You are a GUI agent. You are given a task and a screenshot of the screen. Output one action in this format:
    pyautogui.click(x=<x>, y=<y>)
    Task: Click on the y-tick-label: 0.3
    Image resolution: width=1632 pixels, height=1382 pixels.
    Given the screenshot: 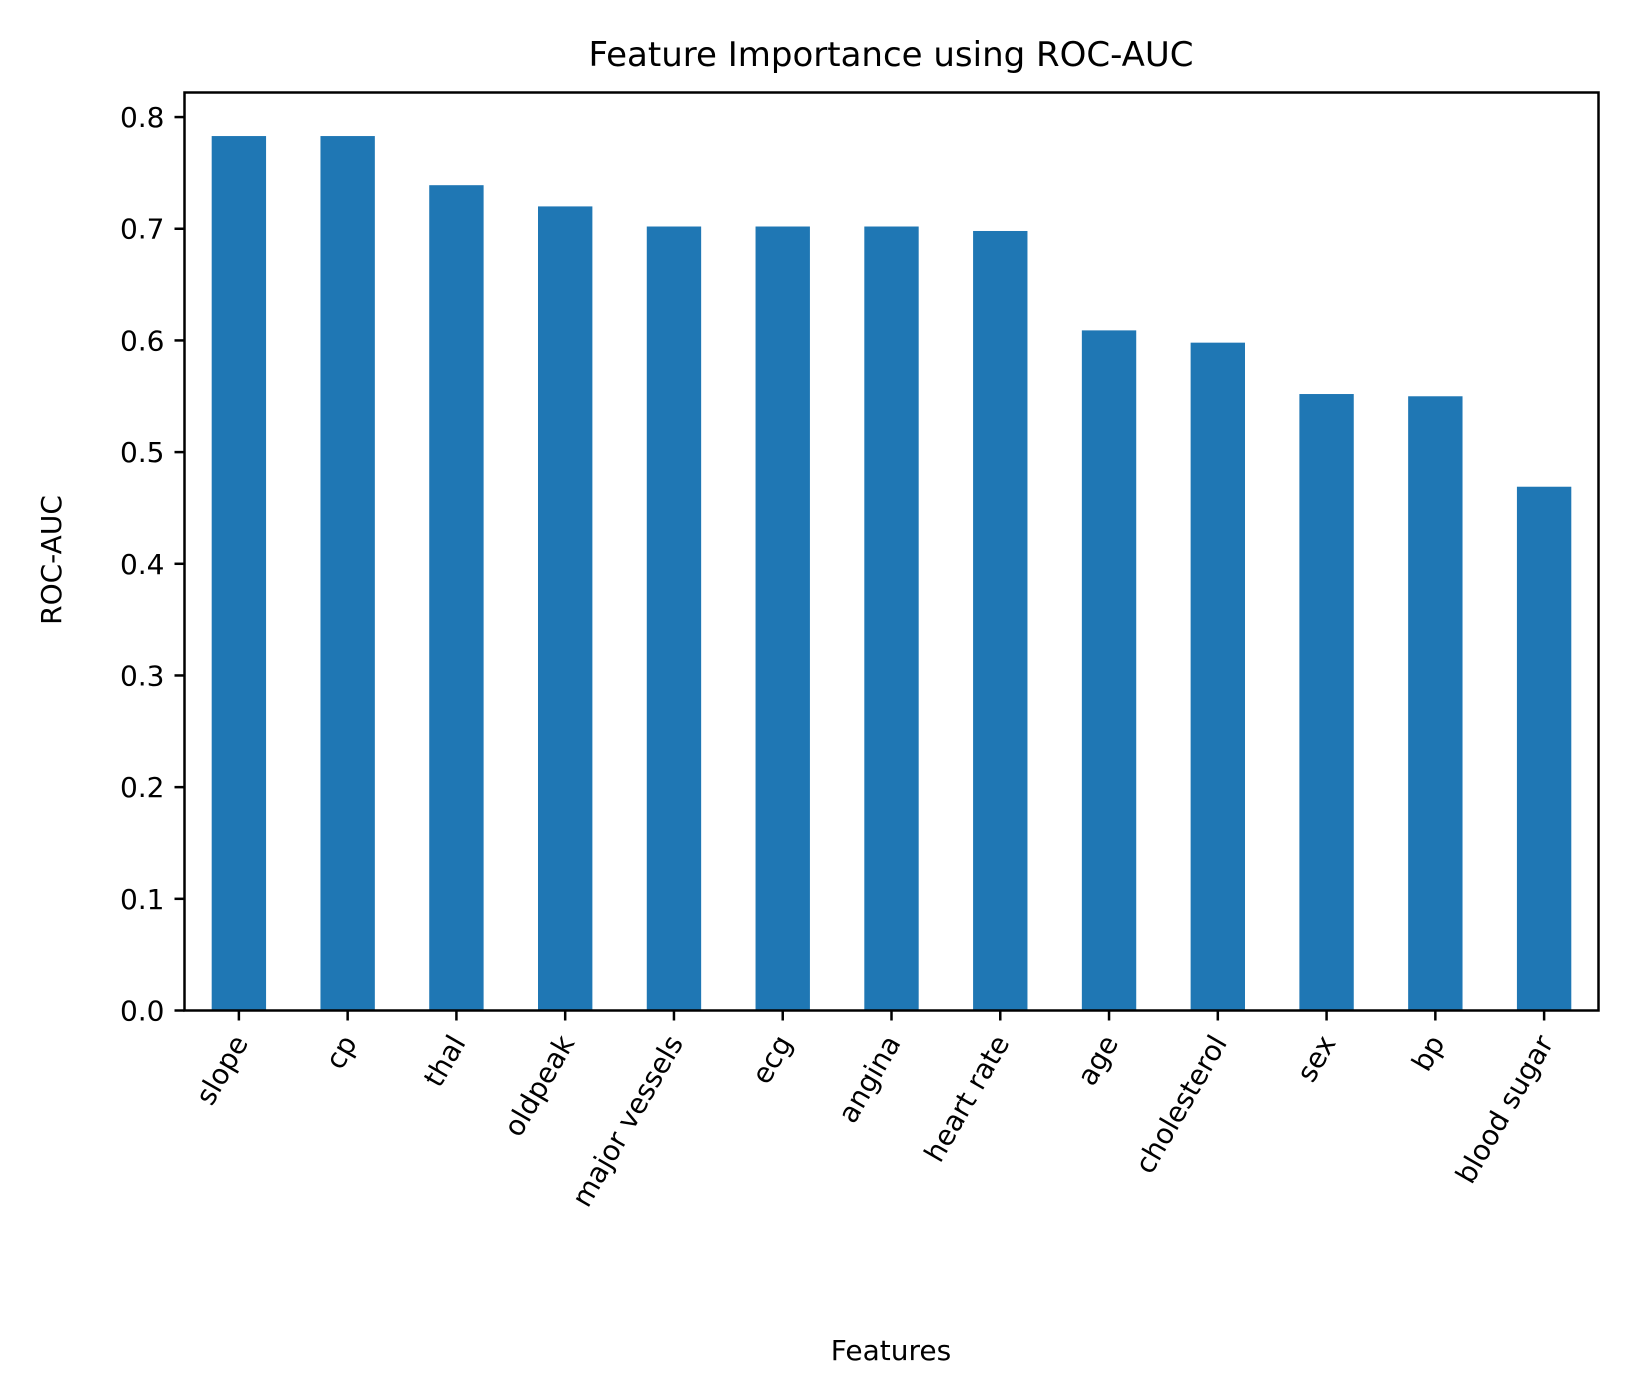 What is the action you would take?
    pyautogui.click(x=142, y=675)
    